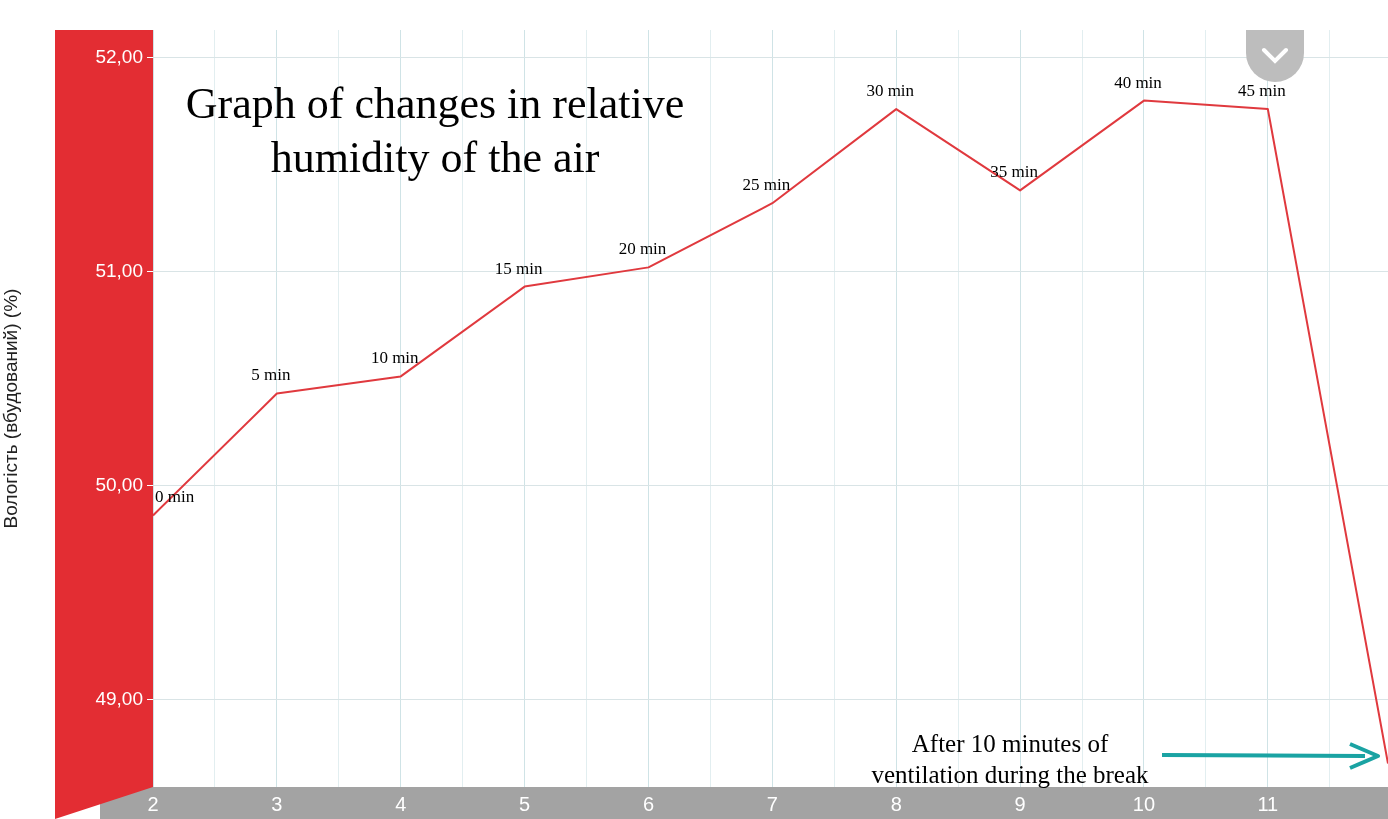 Image resolution: width=1388 pixels, height=819 pixels. I want to click on x-tick-label: 3, so click(277, 803).